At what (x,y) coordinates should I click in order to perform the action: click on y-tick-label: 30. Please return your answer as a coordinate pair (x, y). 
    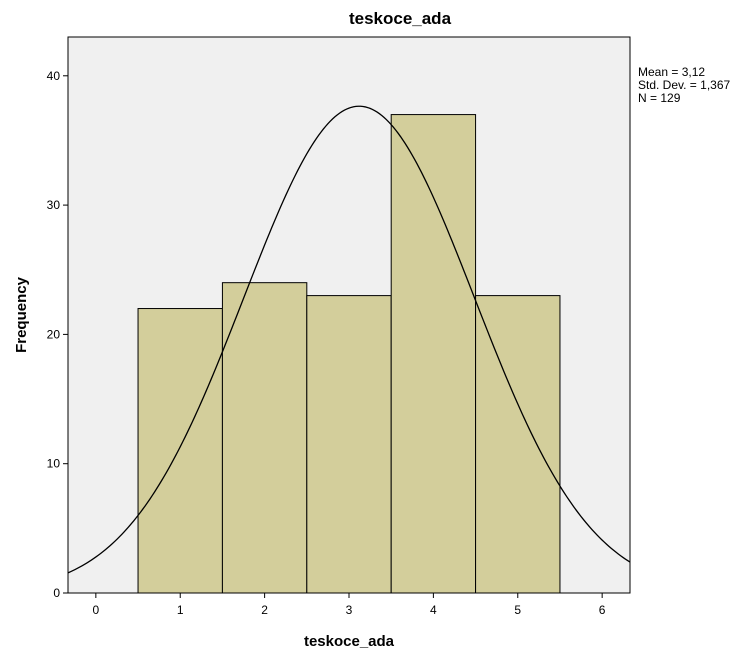
    Looking at the image, I should click on (54, 205).